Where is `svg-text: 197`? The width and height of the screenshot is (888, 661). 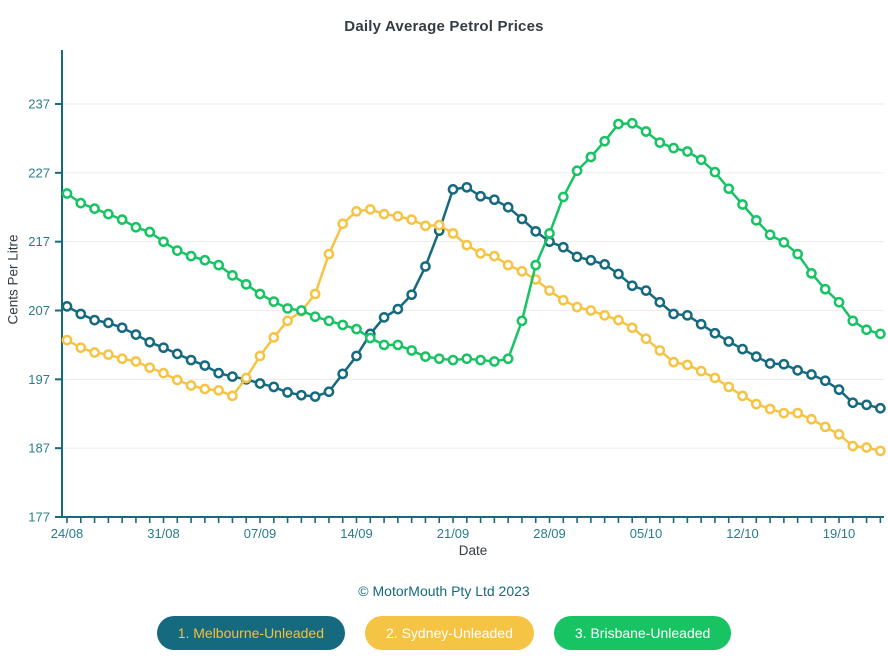 svg-text: 197 is located at coordinates (39, 379).